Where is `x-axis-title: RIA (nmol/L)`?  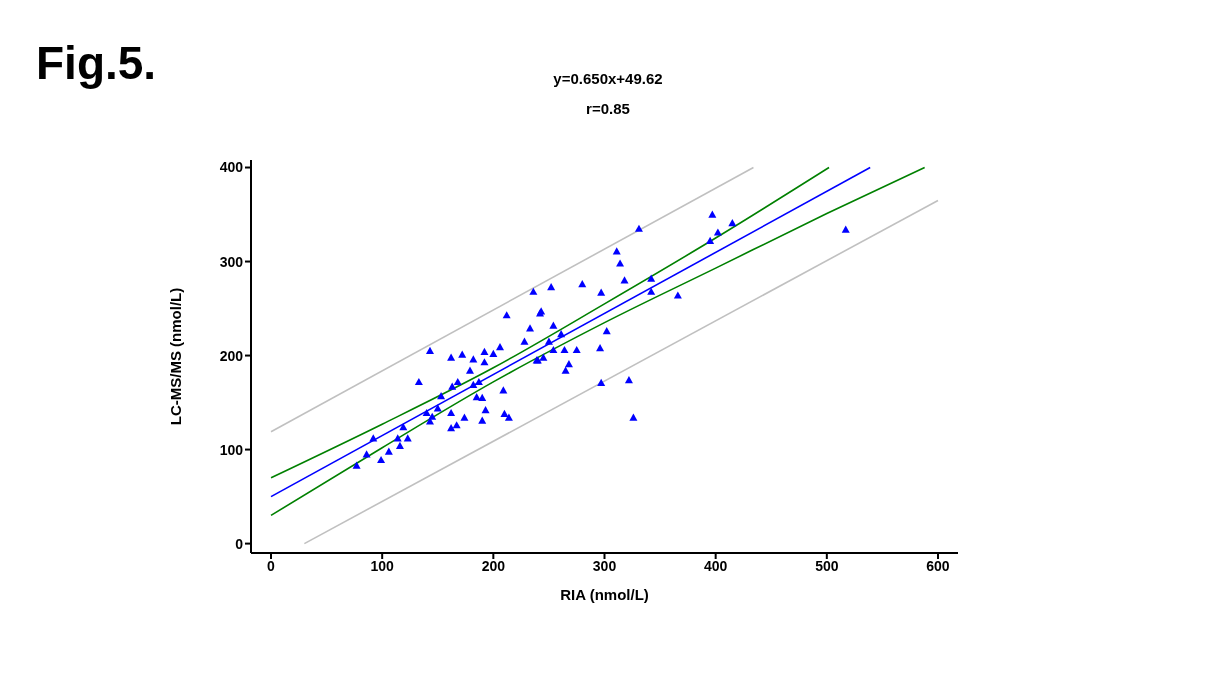 x-axis-title: RIA (nmol/L) is located at coordinates (604, 594).